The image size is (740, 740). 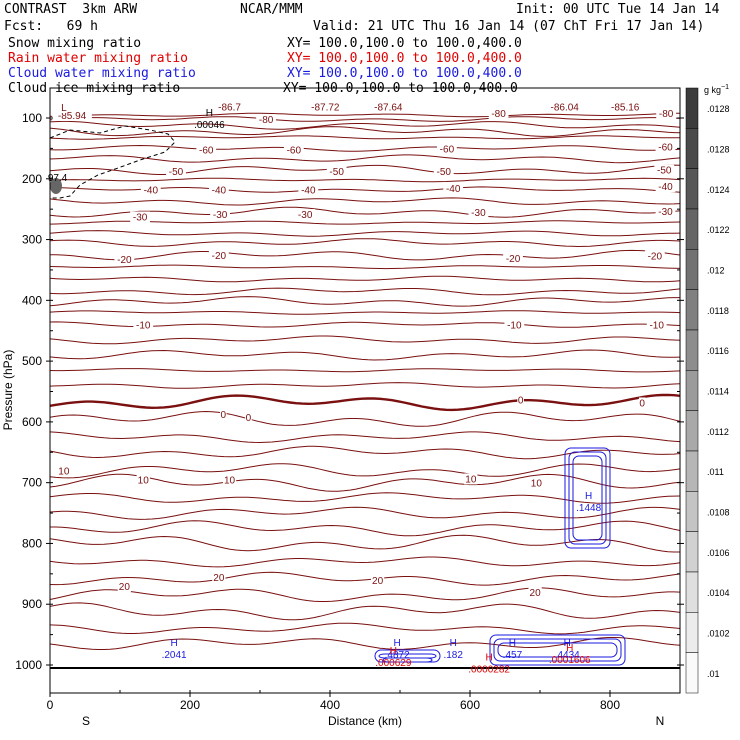 I want to click on snow-max-value: .00046, so click(x=209, y=125).